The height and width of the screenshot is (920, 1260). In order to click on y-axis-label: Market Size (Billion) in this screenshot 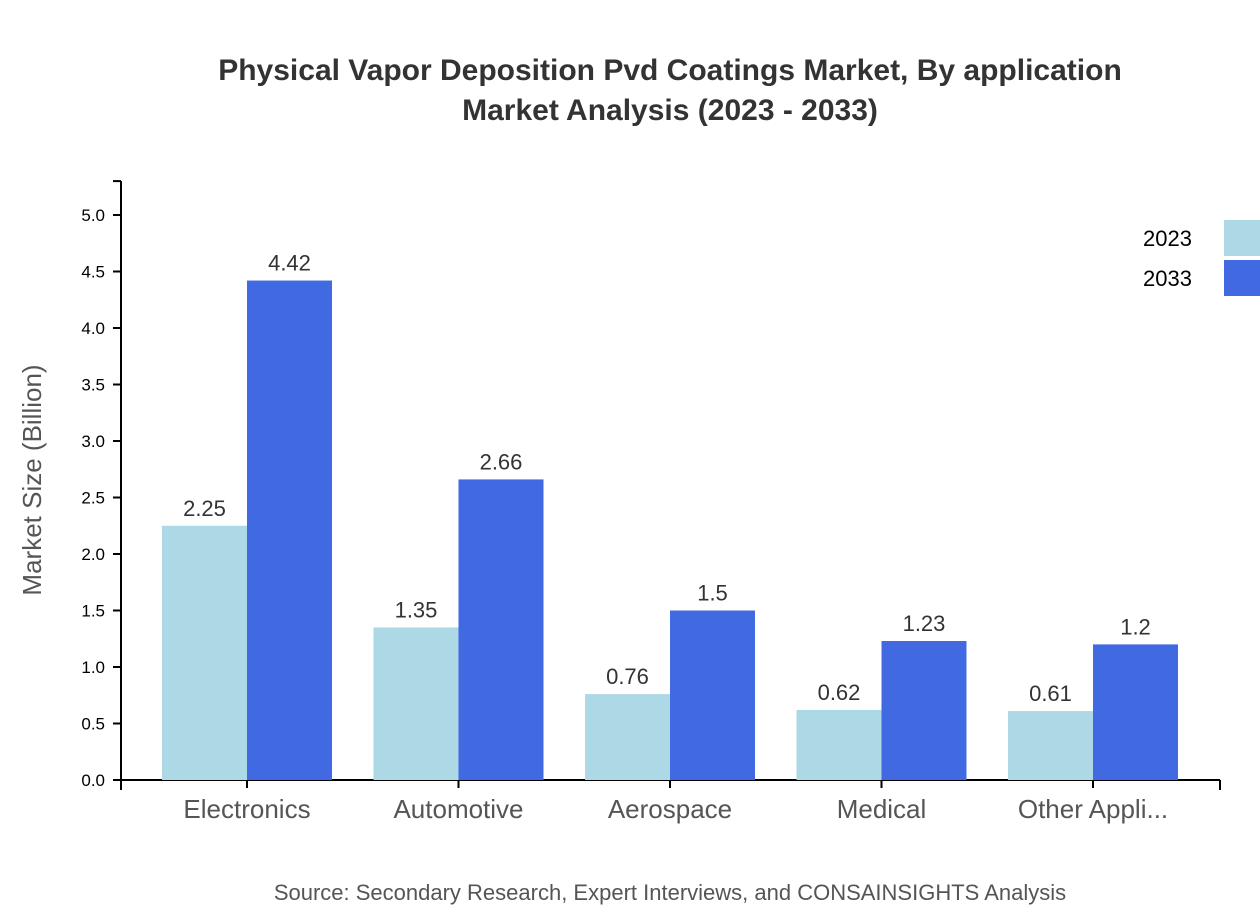, I will do `click(32, 479)`.